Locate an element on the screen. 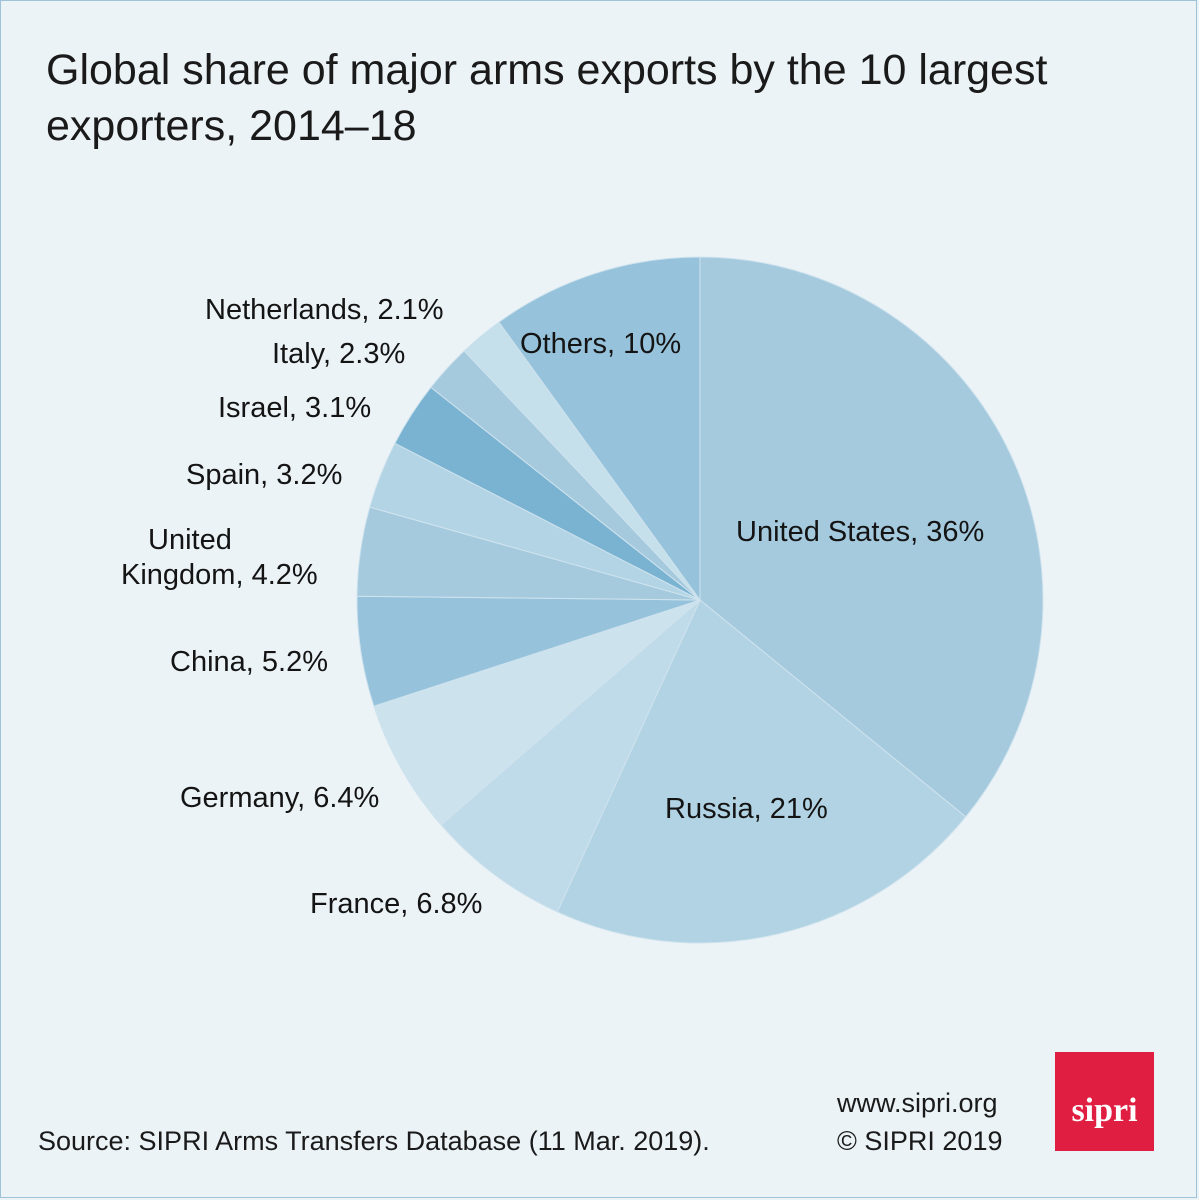  slice-label-united-kingdom-line2: Kingdom, 4.2% is located at coordinates (219, 575).